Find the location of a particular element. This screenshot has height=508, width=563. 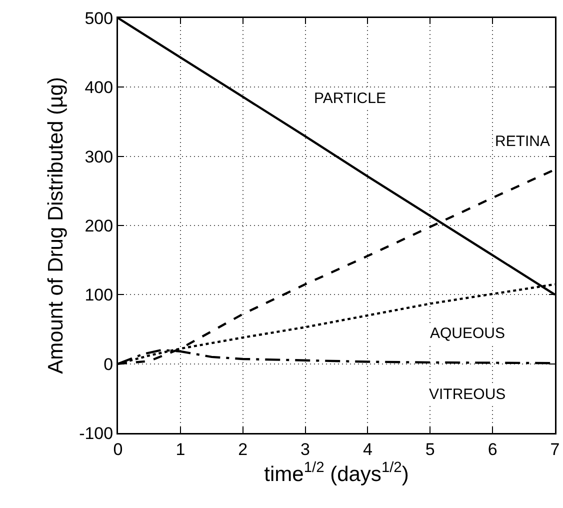

series-label: VITREOUS is located at coordinates (467, 394).